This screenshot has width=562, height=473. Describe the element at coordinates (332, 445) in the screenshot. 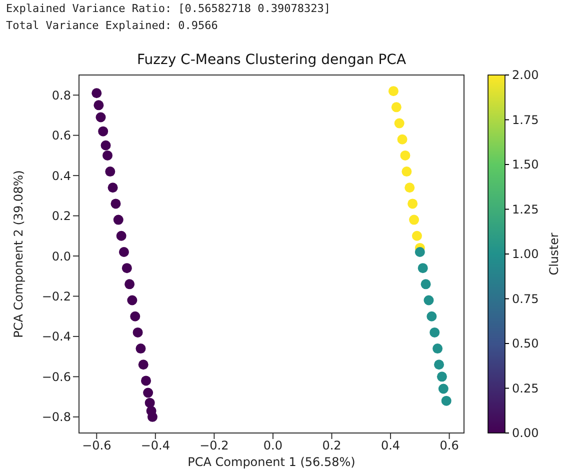

I see `x-tick-label: 0.2` at that location.